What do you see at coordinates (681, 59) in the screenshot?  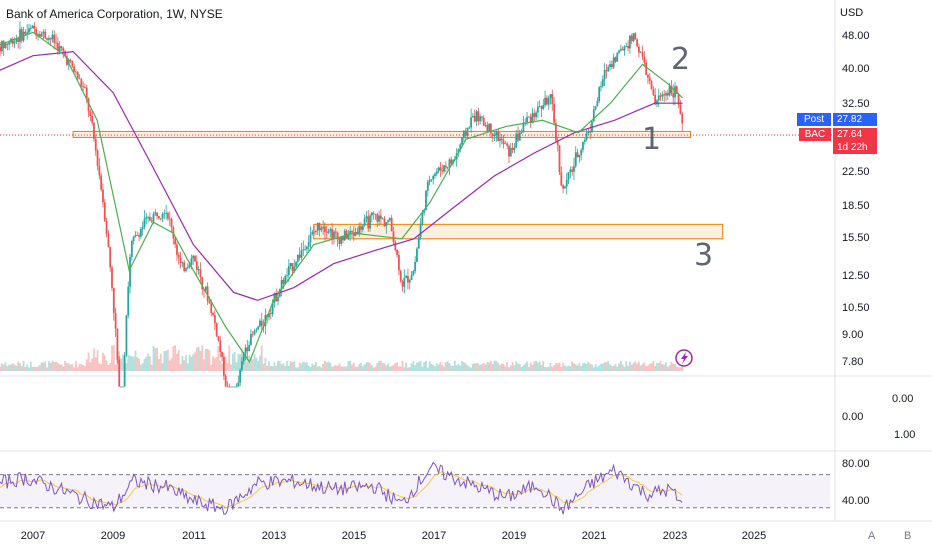 I see `annotation-2: 2` at bounding box center [681, 59].